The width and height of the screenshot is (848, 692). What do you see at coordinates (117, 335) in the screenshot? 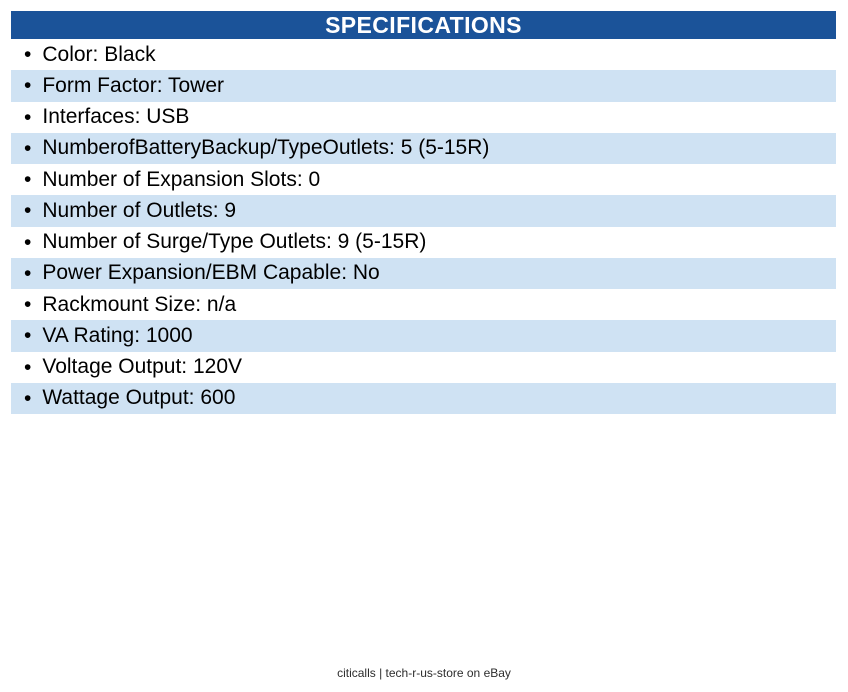
I see `spec-row-text: VA Rating: 1000` at bounding box center [117, 335].